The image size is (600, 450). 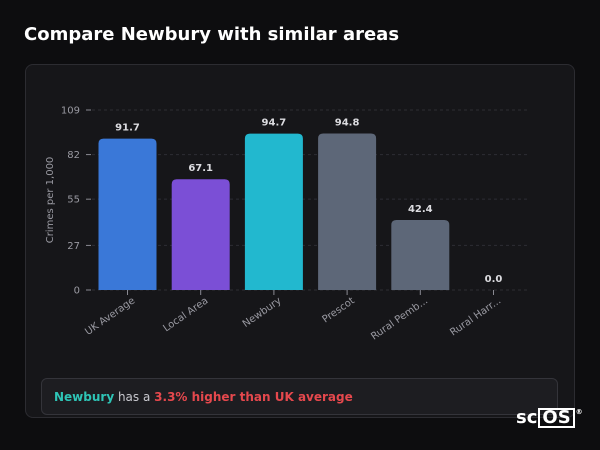 What do you see at coordinates (338, 310) in the screenshot?
I see `x-tick-label: Prescot` at bounding box center [338, 310].